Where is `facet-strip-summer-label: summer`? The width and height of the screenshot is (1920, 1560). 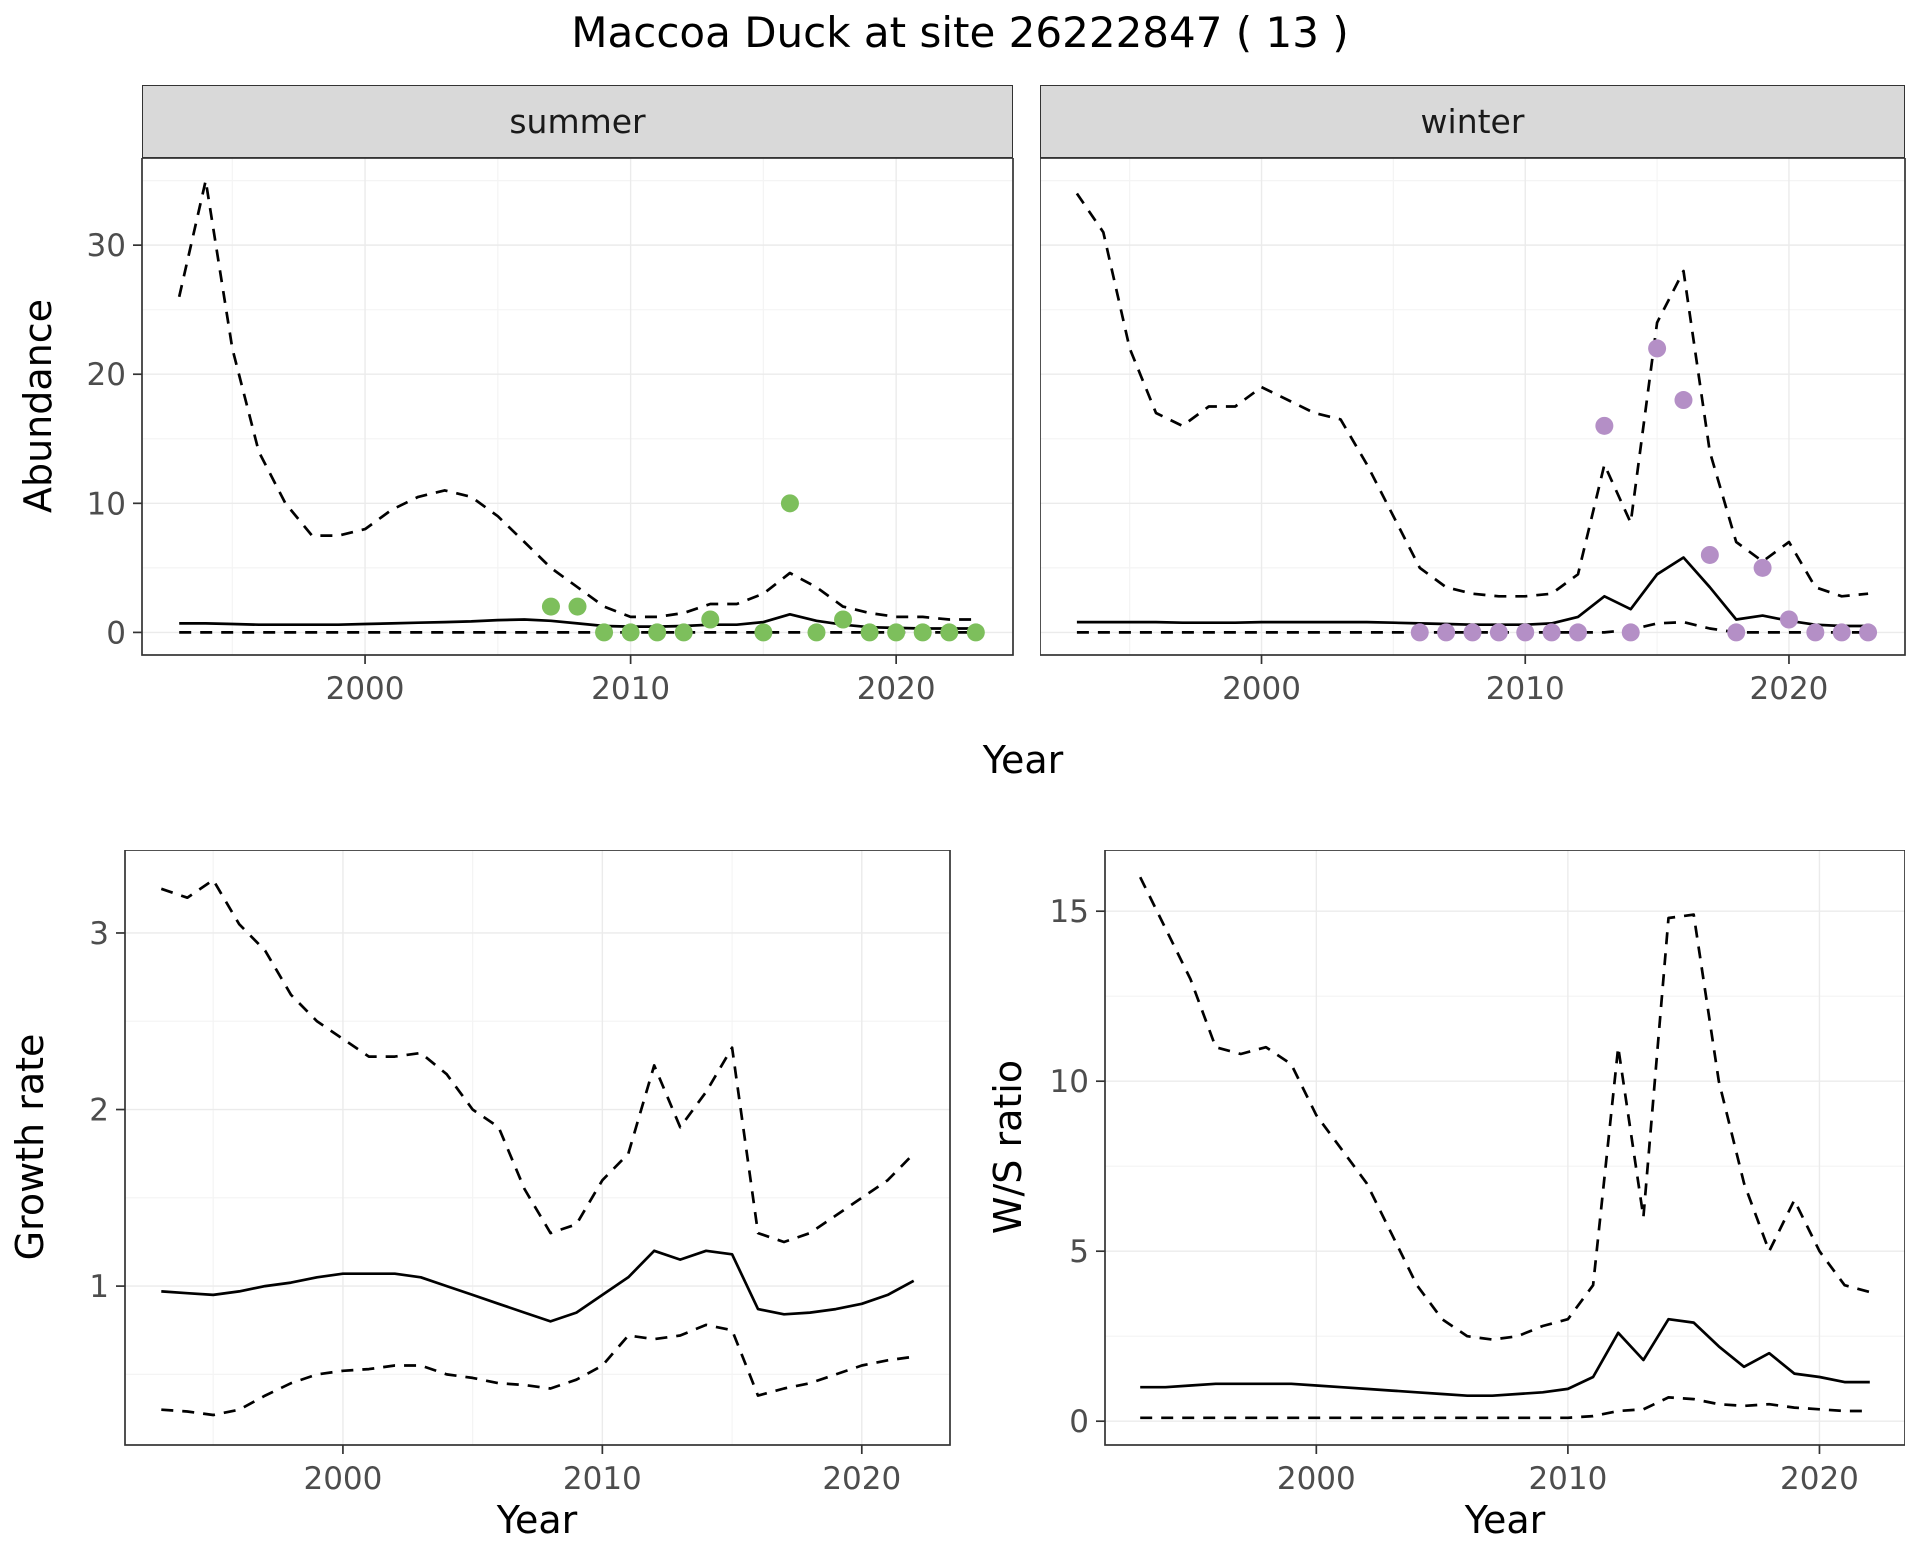 facet-strip-summer-label: summer is located at coordinates (577, 121).